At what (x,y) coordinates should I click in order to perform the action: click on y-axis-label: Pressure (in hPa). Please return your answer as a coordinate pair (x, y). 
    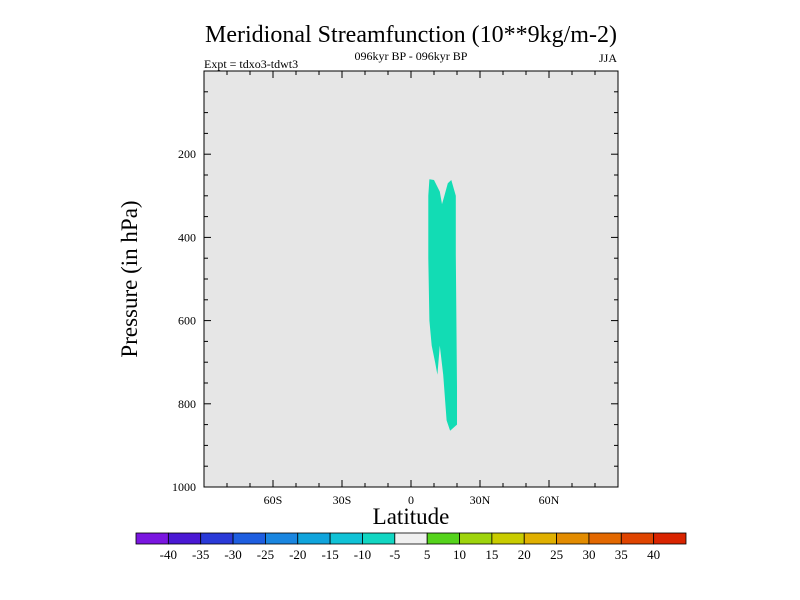
    Looking at the image, I should click on (129, 278).